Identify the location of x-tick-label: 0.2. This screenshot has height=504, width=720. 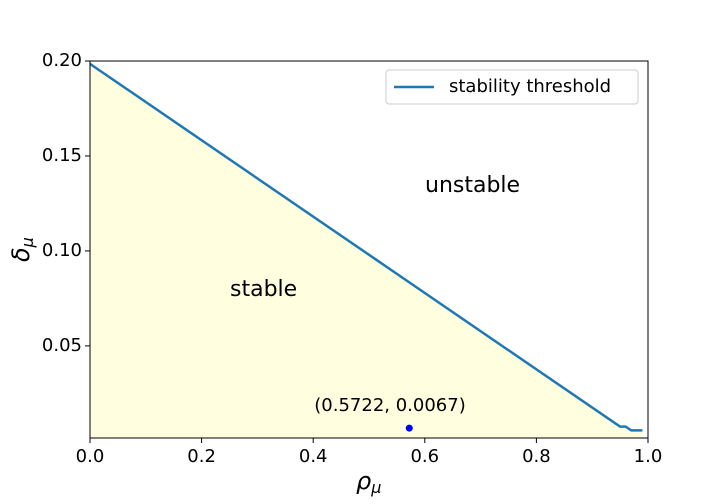
(201, 456).